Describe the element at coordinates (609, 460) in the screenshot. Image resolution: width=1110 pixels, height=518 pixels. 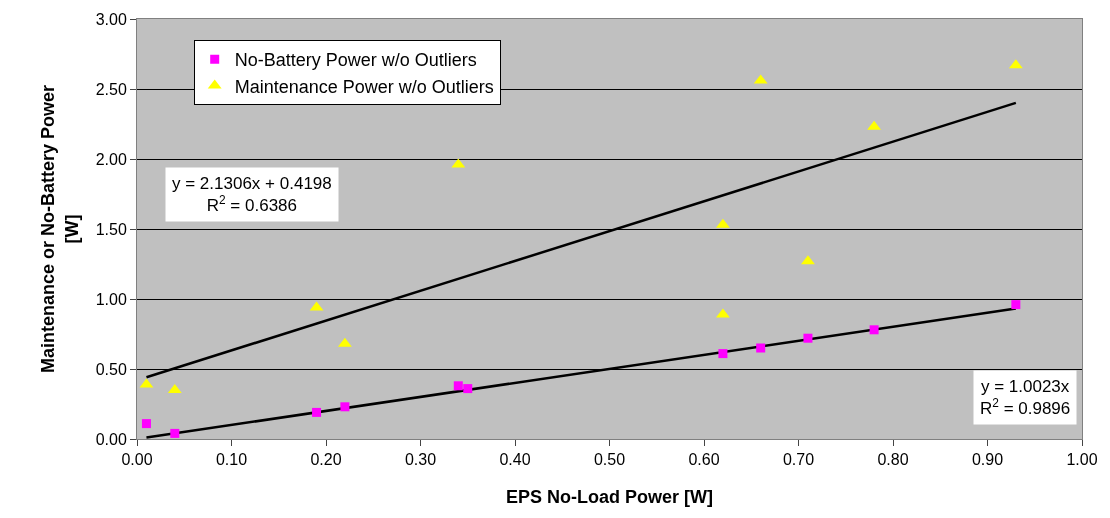
I see `x-tick-label: 0.50` at that location.